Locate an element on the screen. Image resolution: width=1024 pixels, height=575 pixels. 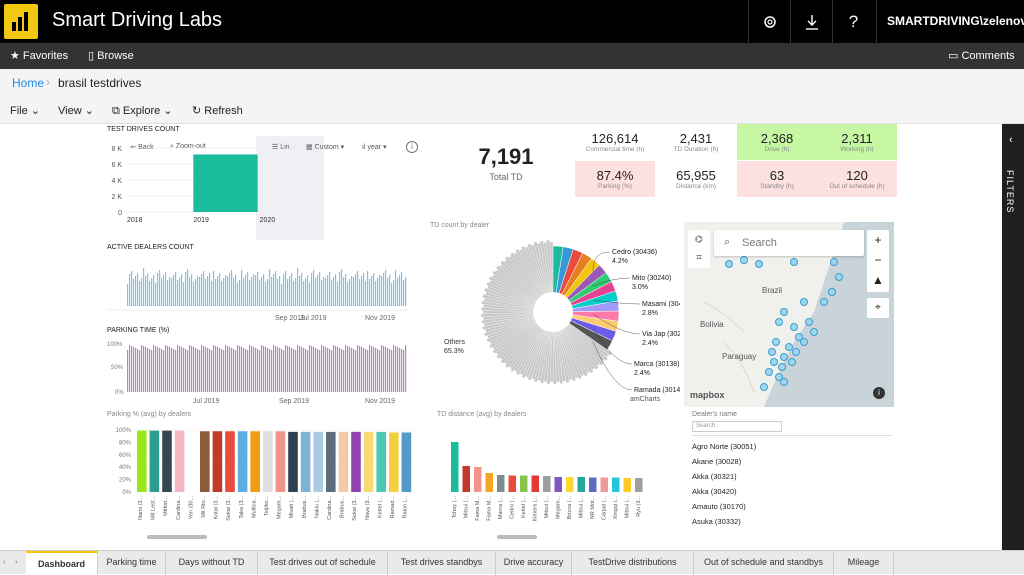
dealer-list-item: Asuka (30332) is located at coordinates (716, 521).